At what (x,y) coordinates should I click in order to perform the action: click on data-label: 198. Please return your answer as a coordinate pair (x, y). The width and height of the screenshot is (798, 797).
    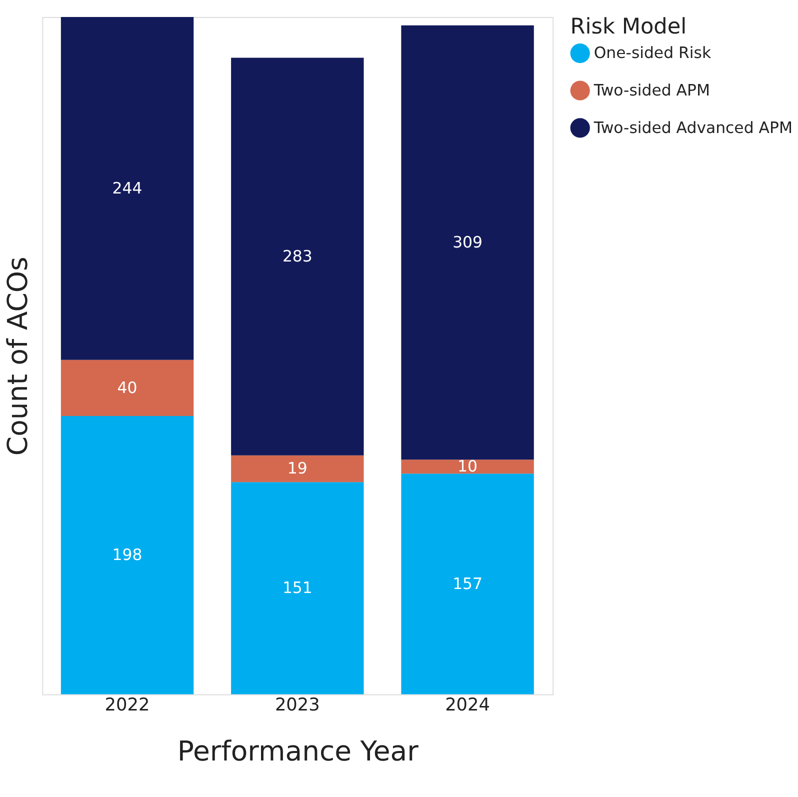
    Looking at the image, I should click on (127, 554).